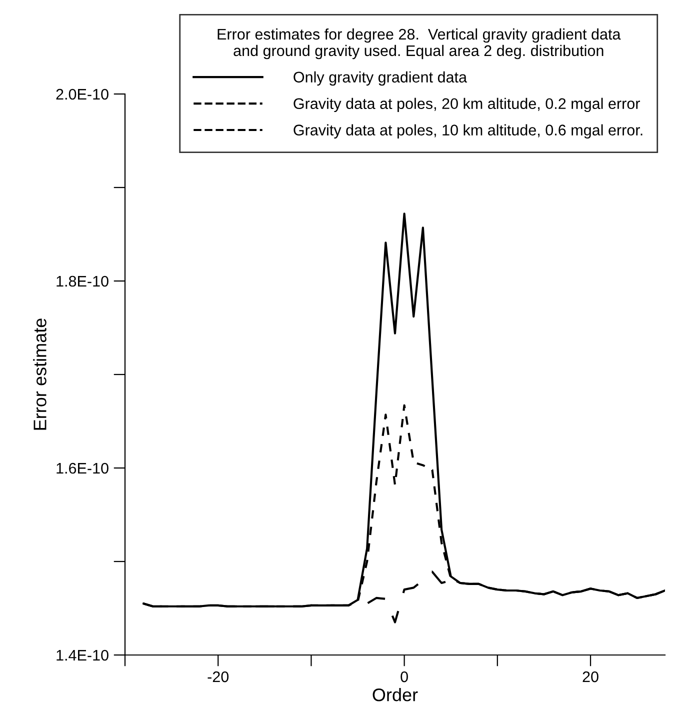 The width and height of the screenshot is (674, 722). I want to click on y-tick-label: 1.4E-10, so click(82, 655).